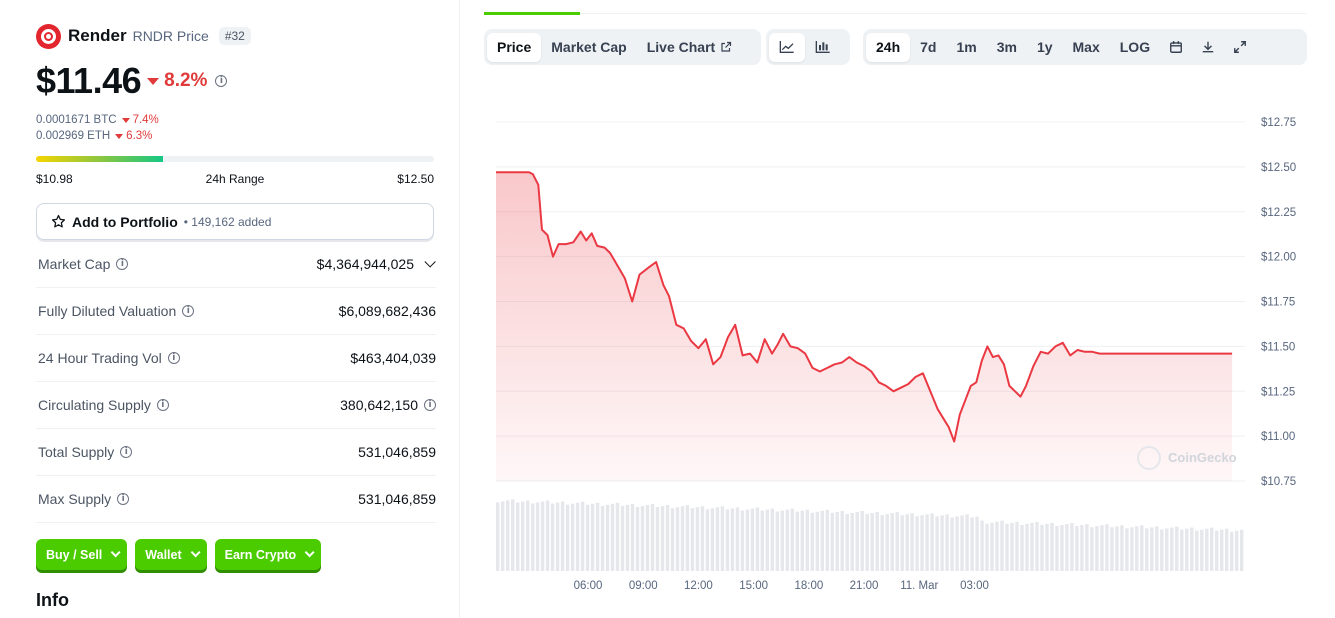 This screenshot has width=1335, height=618. Describe the element at coordinates (235, 221) in the screenshot. I see `add-to-portfolio-button: Add to Portfolio • 149,162 added` at that location.